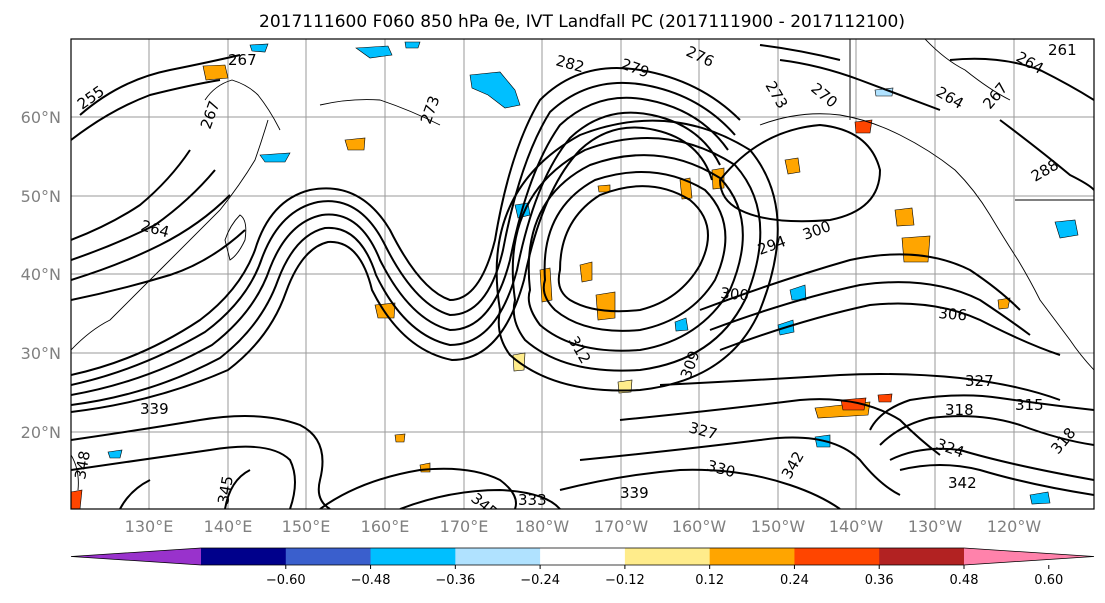 The width and height of the screenshot is (1105, 603). I want to click on lon-label: 160°E, so click(385, 526).